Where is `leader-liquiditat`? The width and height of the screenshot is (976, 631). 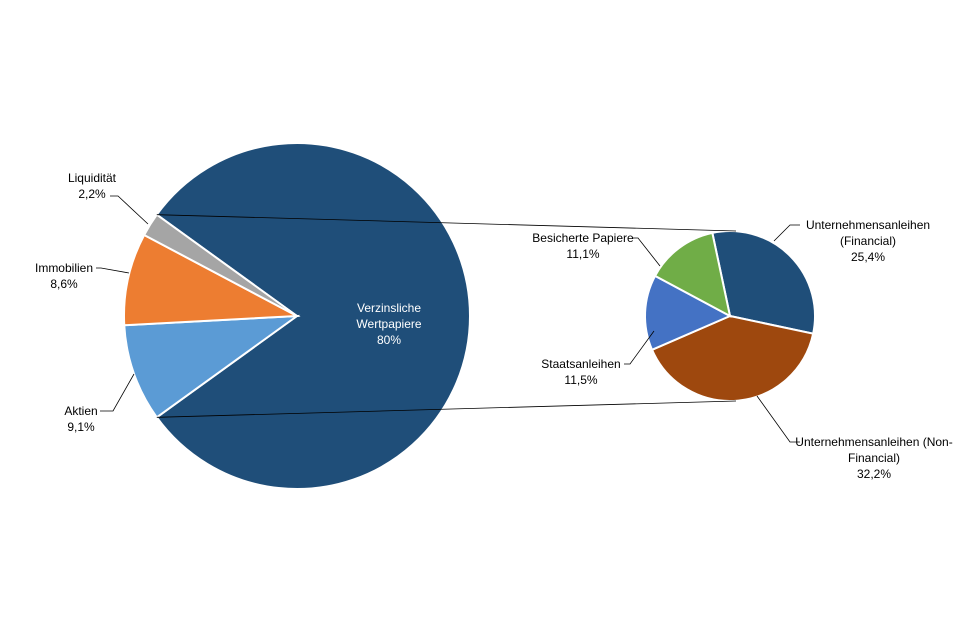 leader-liquiditat is located at coordinates (129, 210).